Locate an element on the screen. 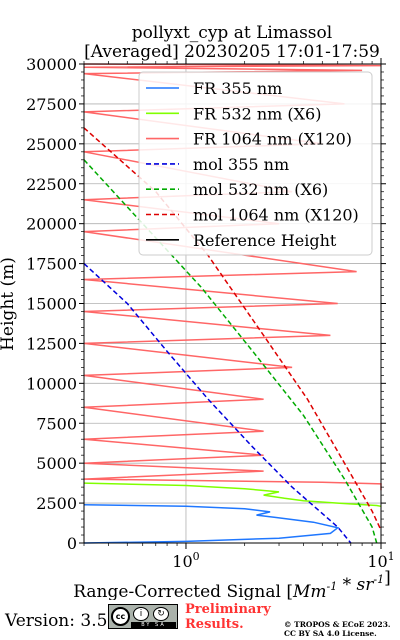  y-axis-label: Height (m) is located at coordinates (9, 304).